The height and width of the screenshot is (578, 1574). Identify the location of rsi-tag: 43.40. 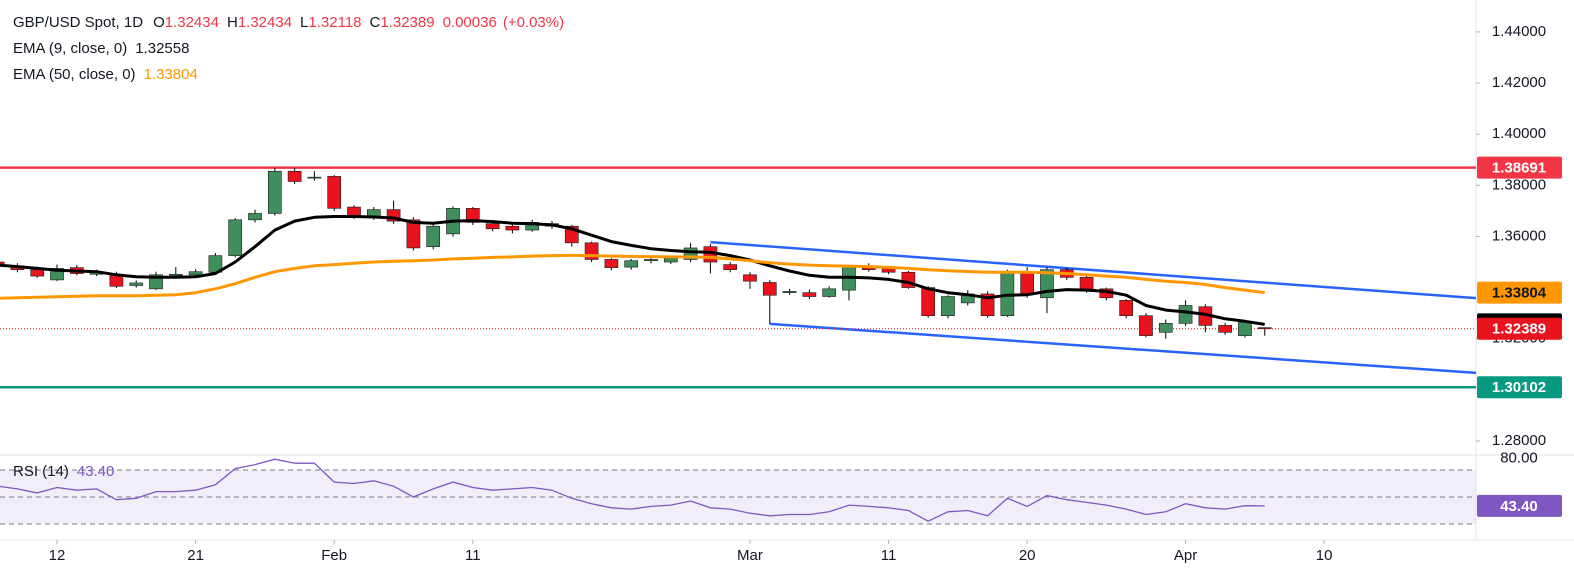
(1519, 506).